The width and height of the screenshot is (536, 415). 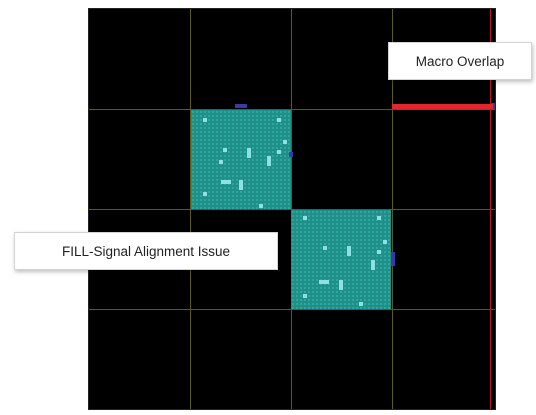 I want to click on macro-overlap-marker, so click(x=442, y=106).